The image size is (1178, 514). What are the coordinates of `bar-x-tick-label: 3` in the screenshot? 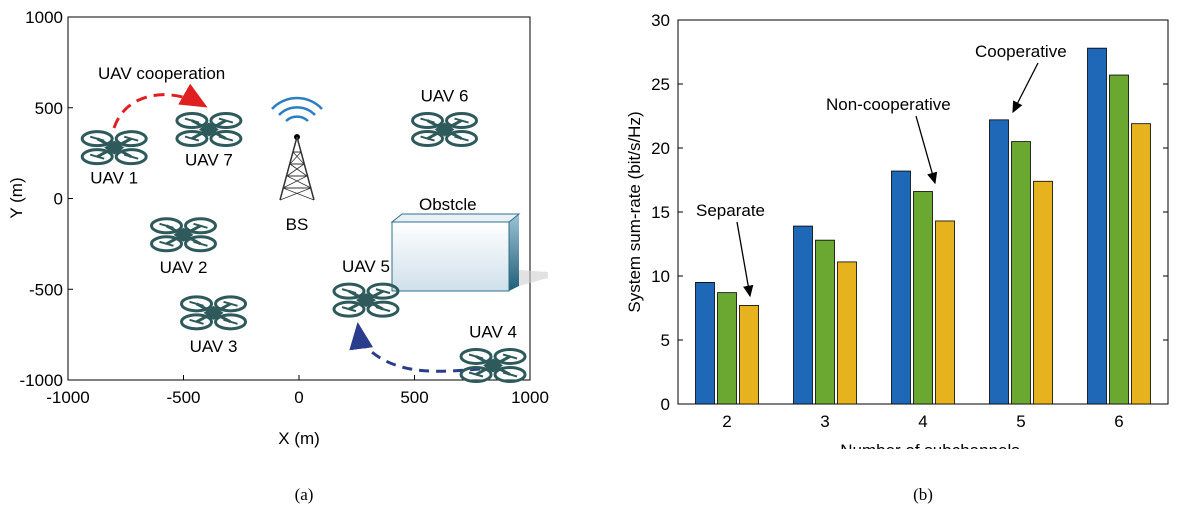 It's located at (824, 421).